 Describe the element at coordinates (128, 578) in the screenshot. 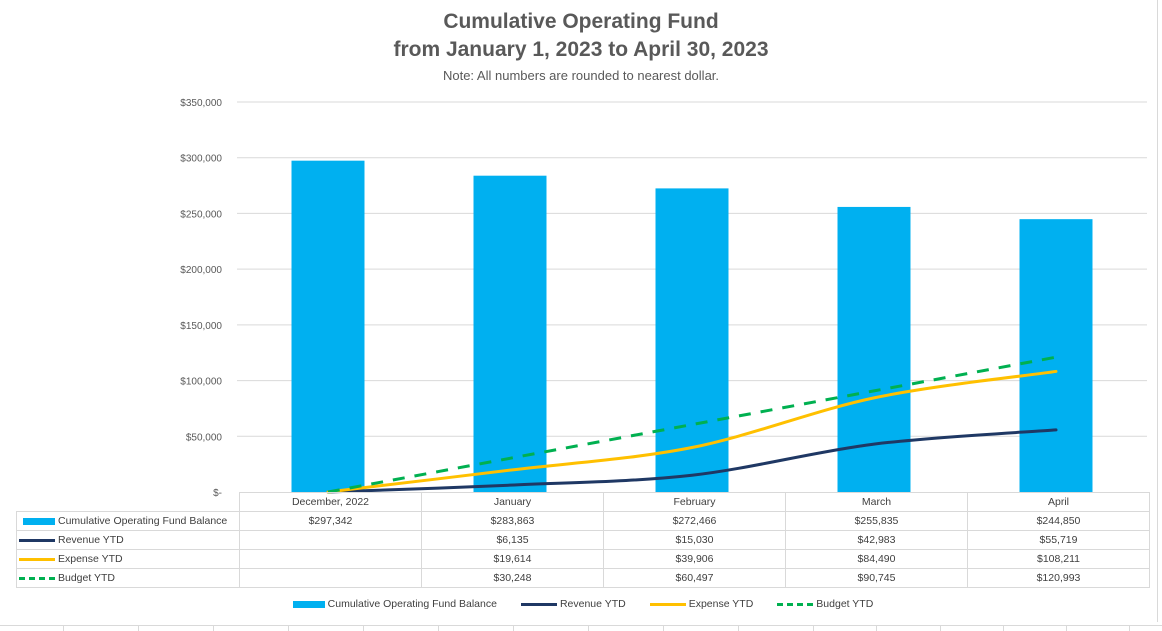

I see `table-series-label: Budget YTD` at that location.